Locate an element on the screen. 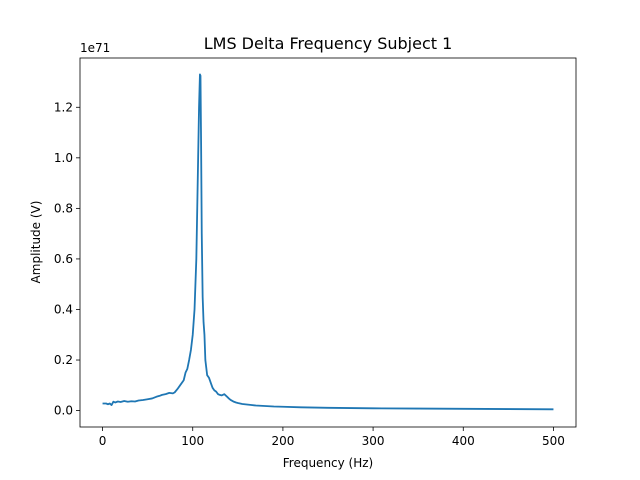  x-tick-label: 300 is located at coordinates (373, 441).